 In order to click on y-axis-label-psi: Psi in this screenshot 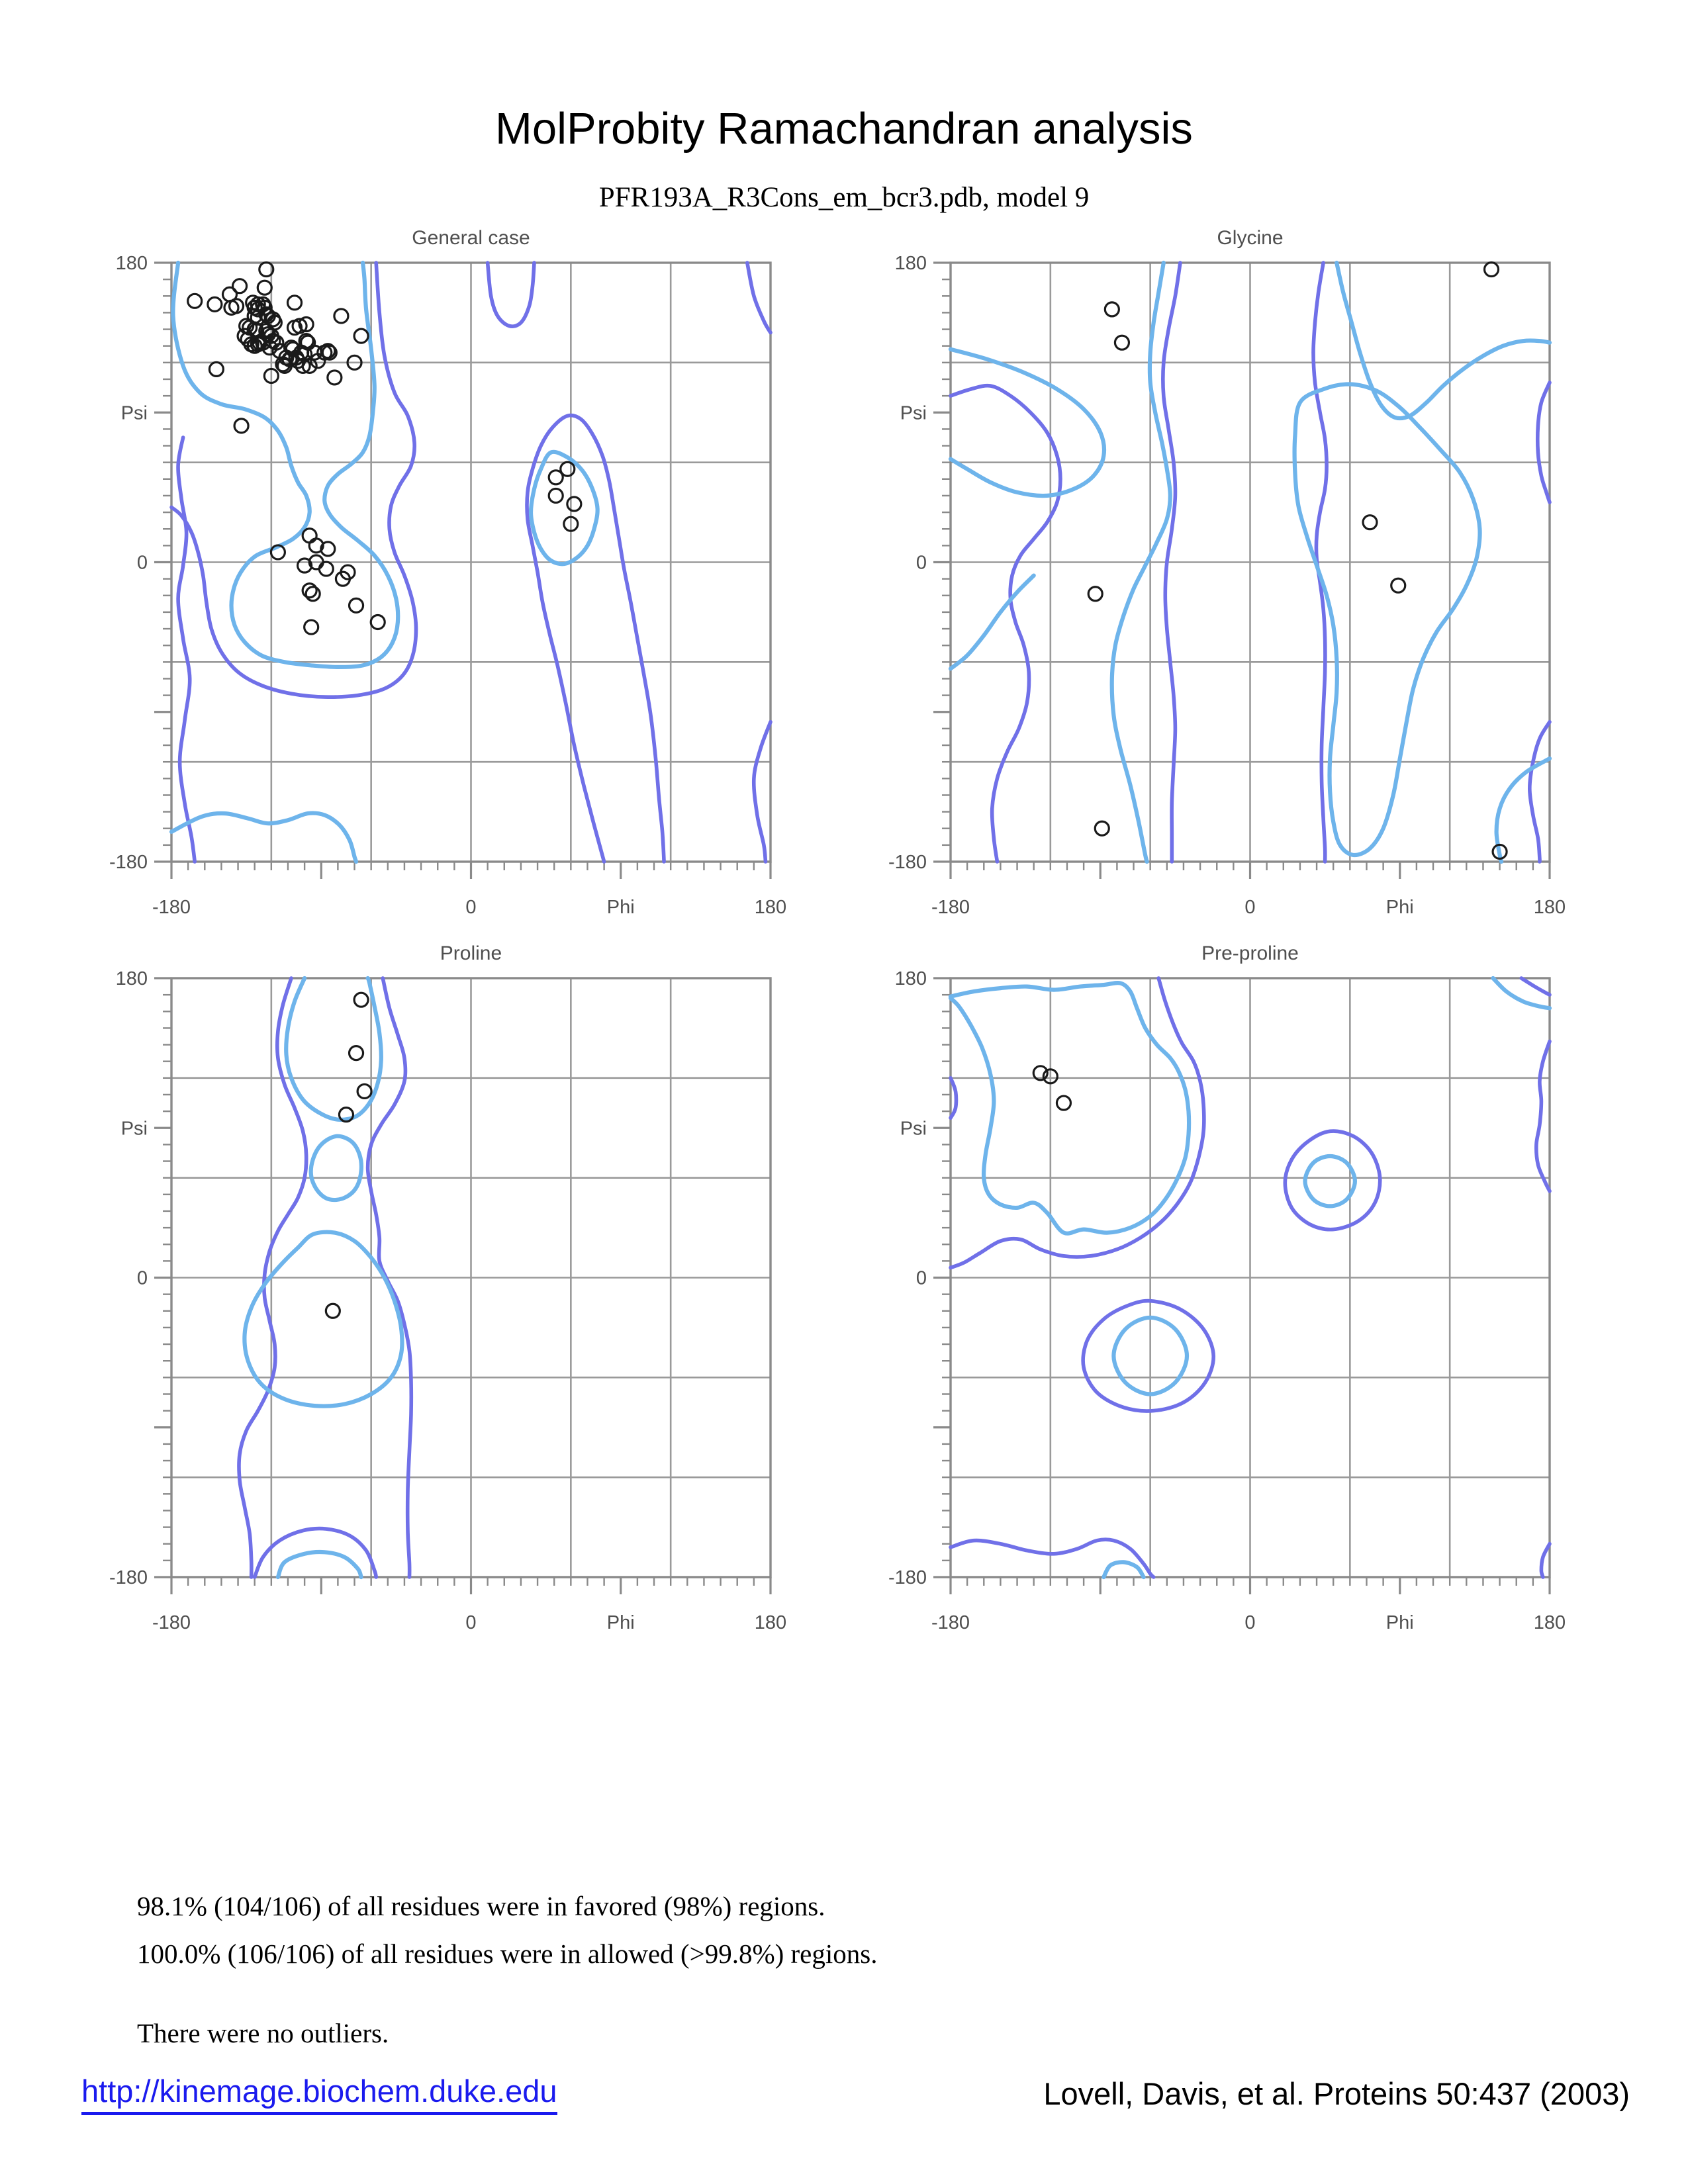, I will do `click(134, 413)`.